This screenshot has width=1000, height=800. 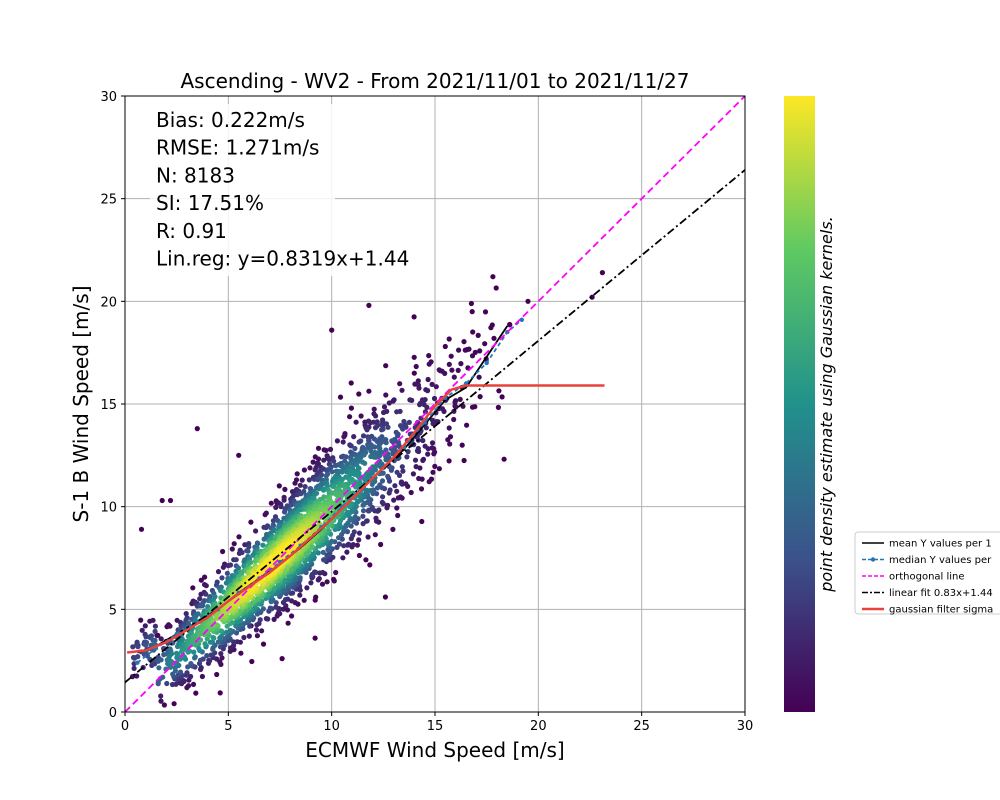 What do you see at coordinates (125, 726) in the screenshot?
I see `x-tick-label: 0` at bounding box center [125, 726].